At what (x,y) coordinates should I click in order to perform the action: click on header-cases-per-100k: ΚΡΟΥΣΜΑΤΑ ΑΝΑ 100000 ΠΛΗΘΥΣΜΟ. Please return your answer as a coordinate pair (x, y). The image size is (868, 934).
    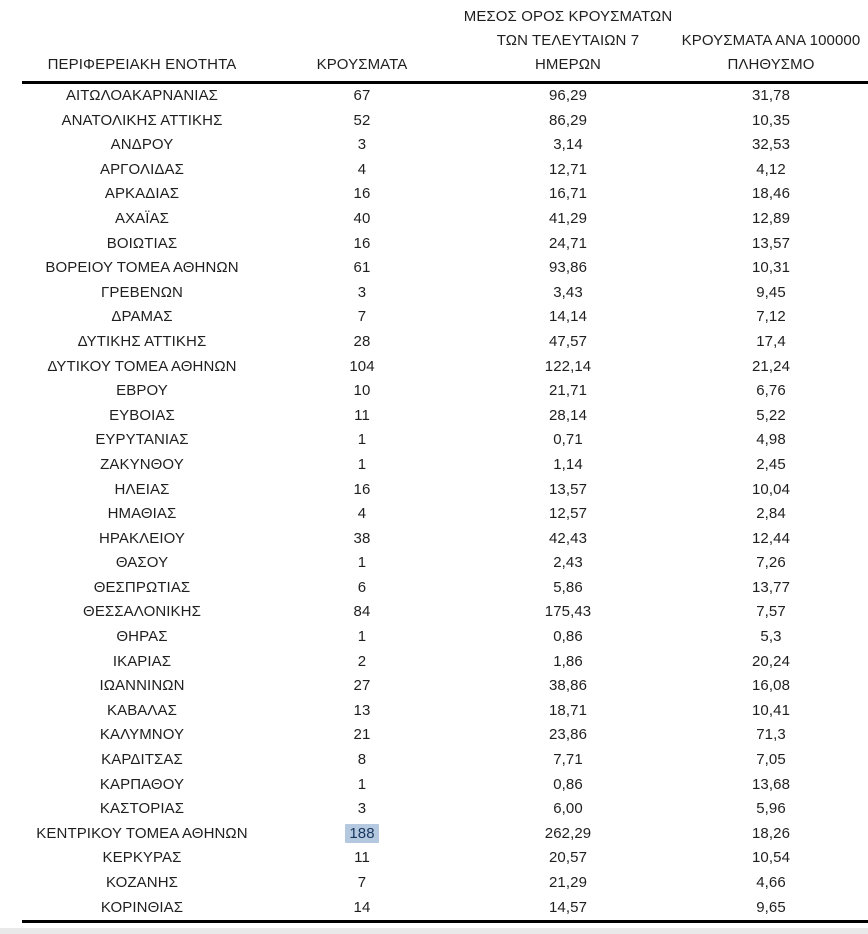
    Looking at the image, I should click on (771, 44).